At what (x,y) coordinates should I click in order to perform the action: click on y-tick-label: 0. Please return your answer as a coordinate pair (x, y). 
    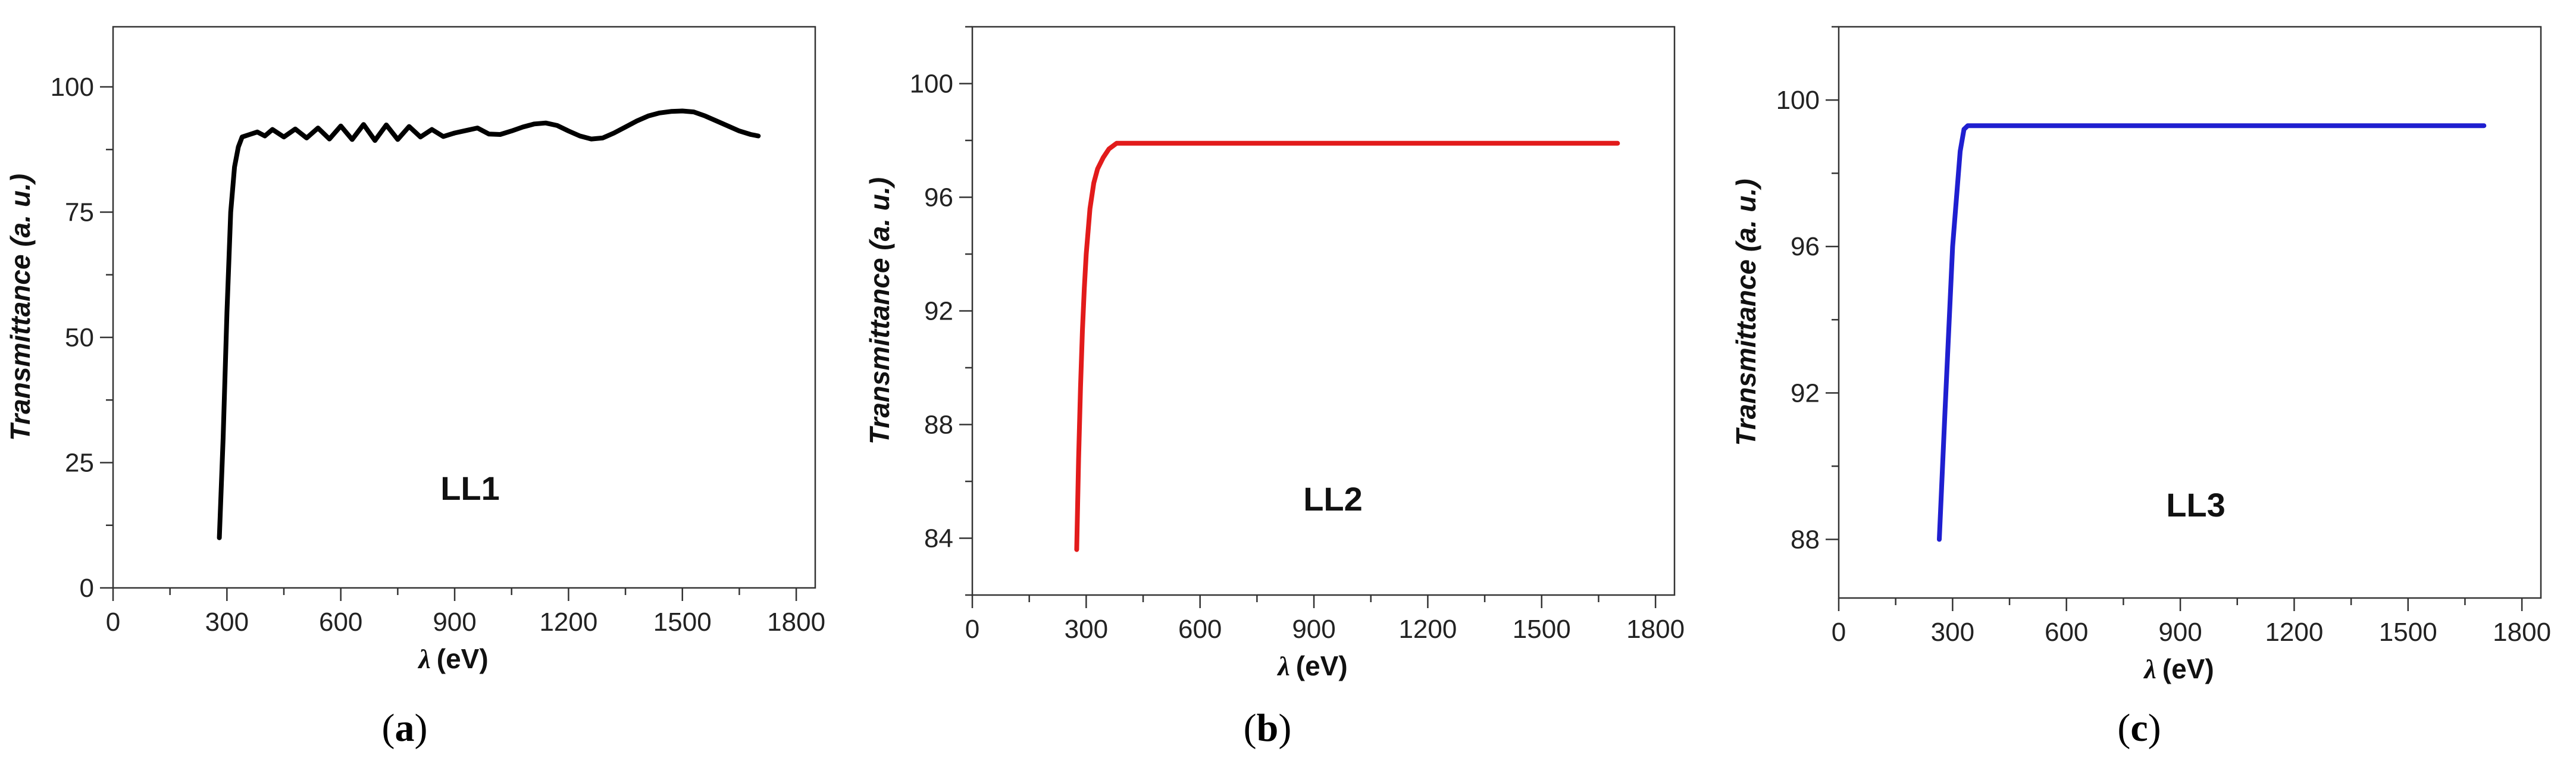
    Looking at the image, I should click on (87, 588).